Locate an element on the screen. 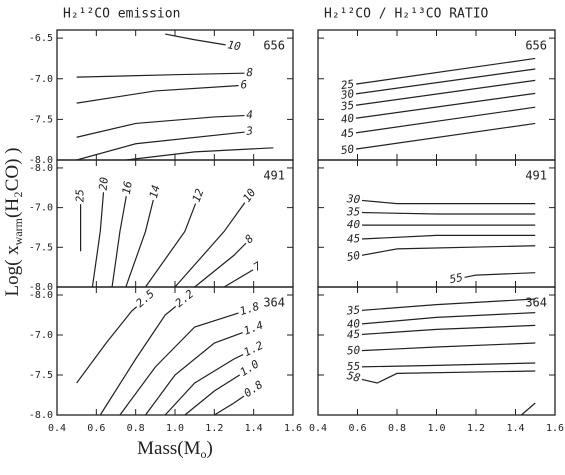 This screenshot has height=475, width=565. contour-label-text: 55 is located at coordinates (353, 366).